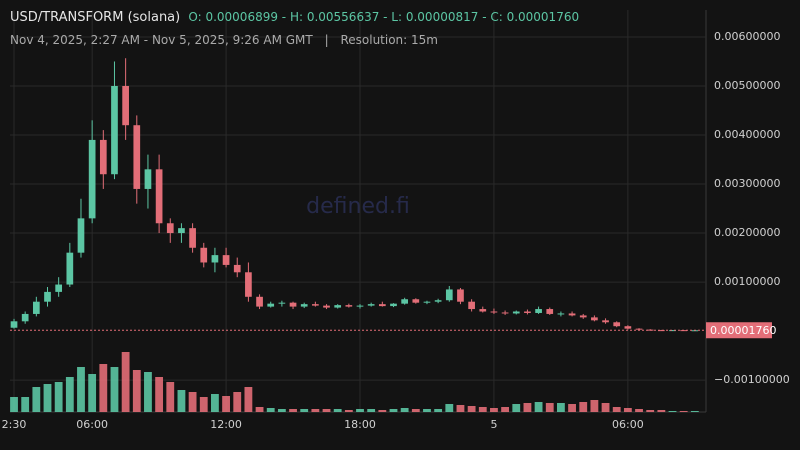 The image size is (800, 450). Describe the element at coordinates (389, 40) in the screenshot. I see `resolution: Resolution: 15m` at that location.